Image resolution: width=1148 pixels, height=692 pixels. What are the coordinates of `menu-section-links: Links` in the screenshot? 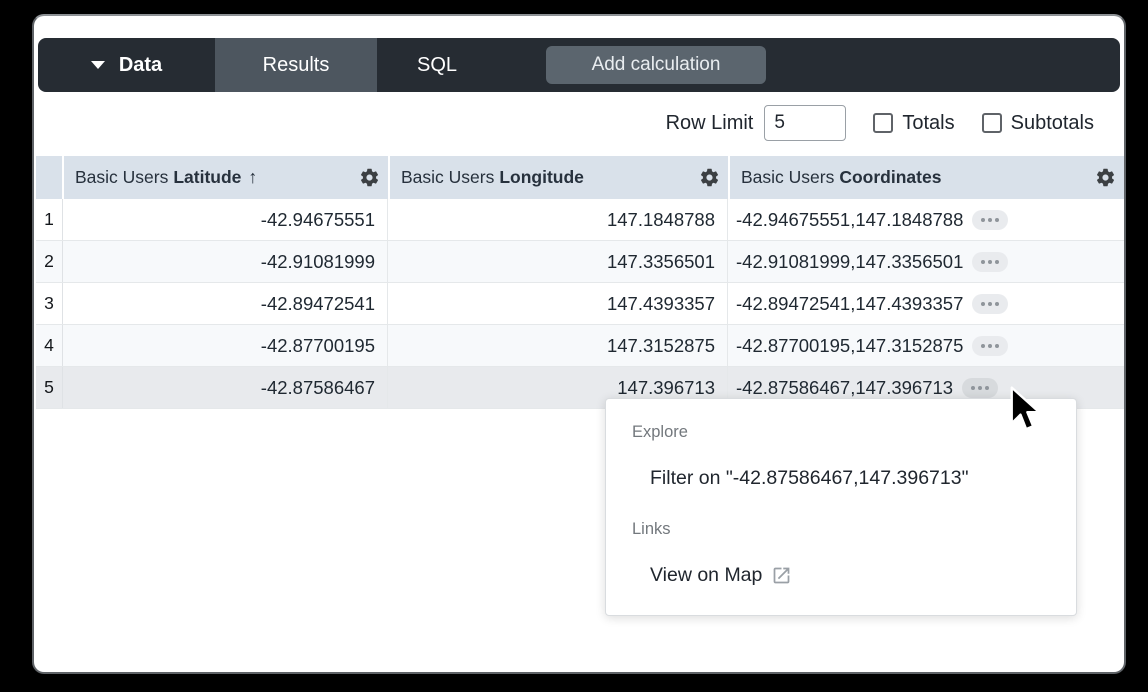 It's located at (651, 529).